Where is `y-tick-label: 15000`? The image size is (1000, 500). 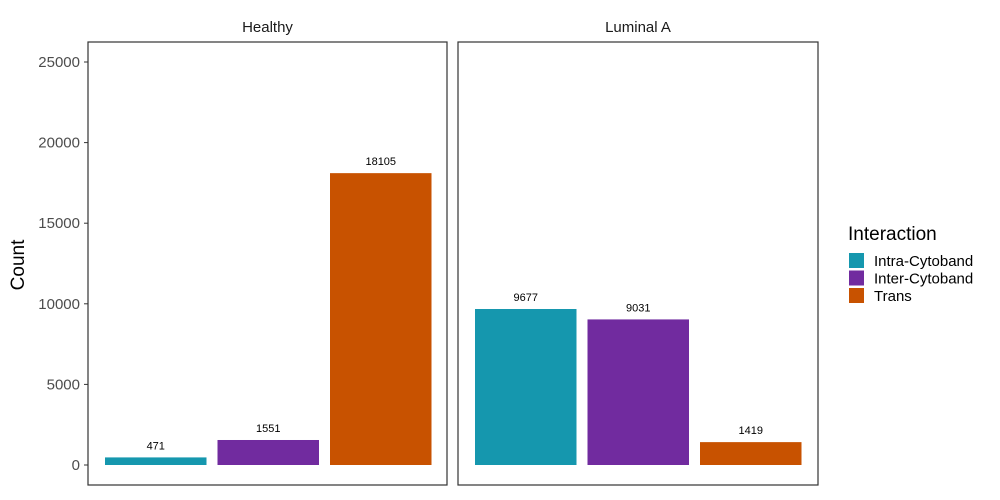
y-tick-label: 15000 is located at coordinates (59, 223).